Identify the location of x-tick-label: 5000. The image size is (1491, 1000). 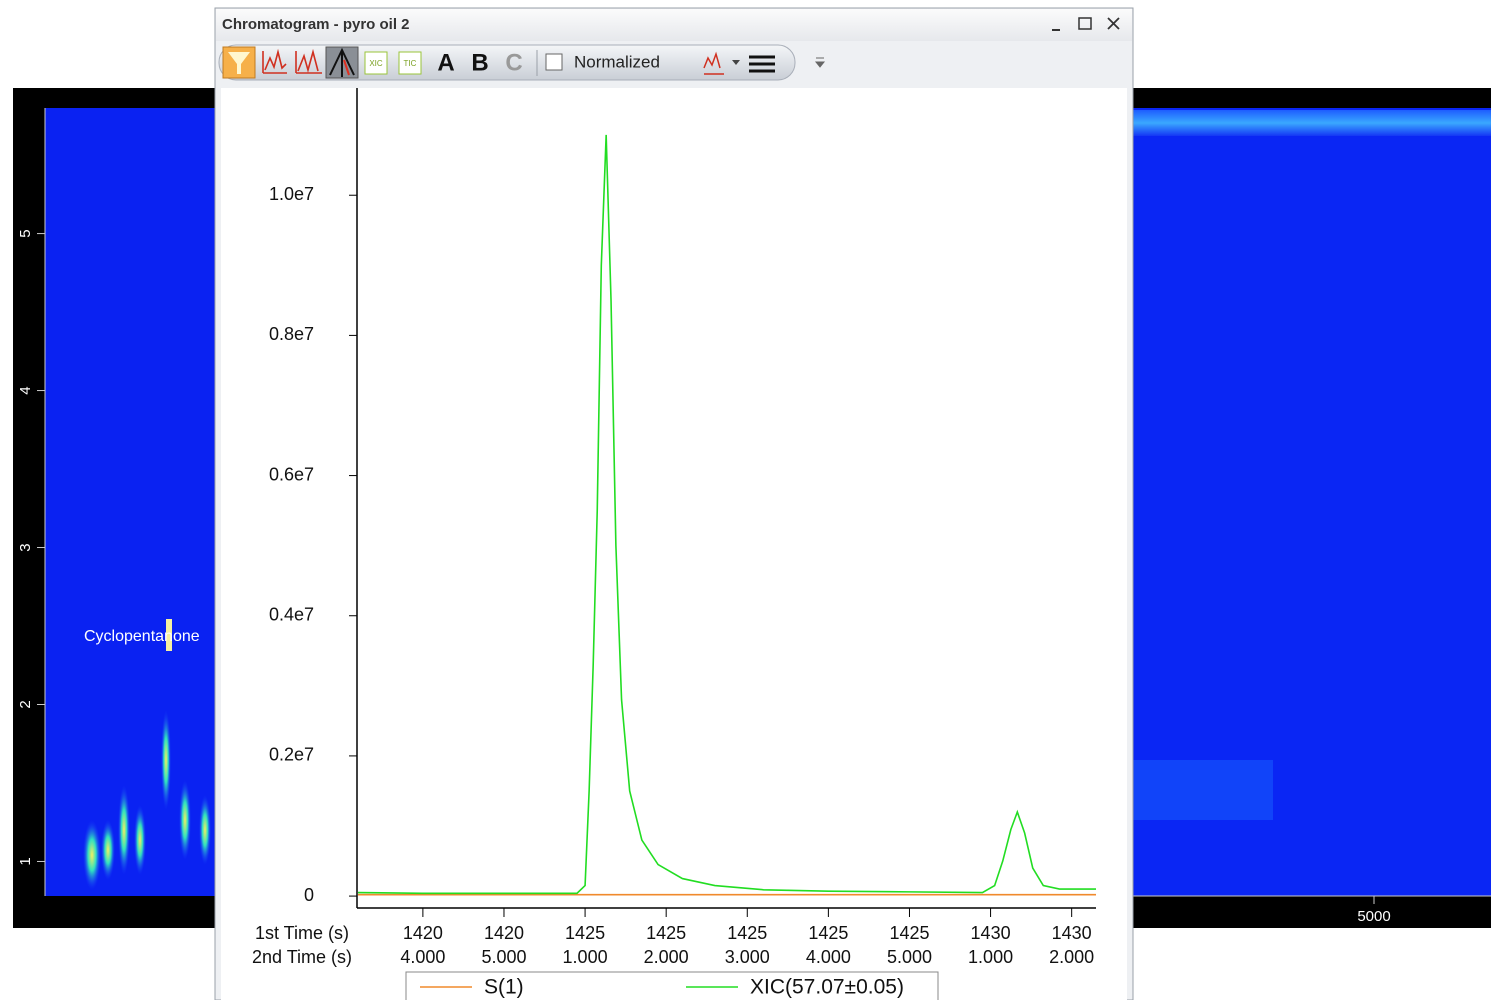
(1373, 916).